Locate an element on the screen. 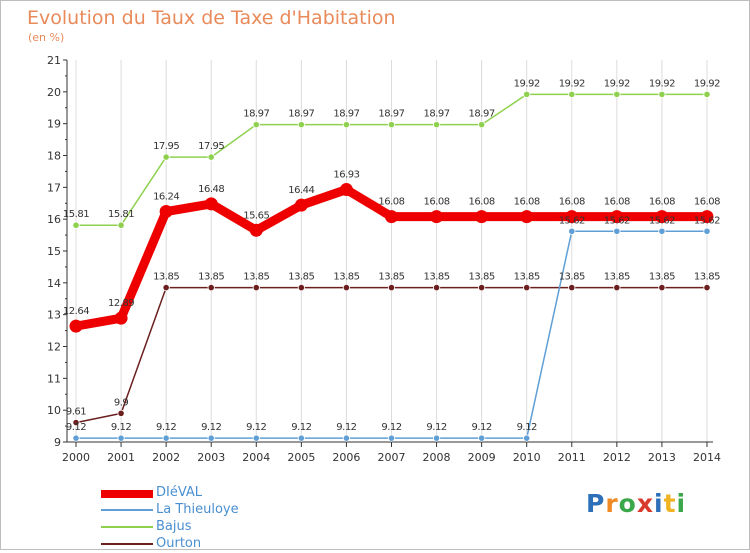 This screenshot has width=750, height=553. y-tick-label: 14 is located at coordinates (54, 283).